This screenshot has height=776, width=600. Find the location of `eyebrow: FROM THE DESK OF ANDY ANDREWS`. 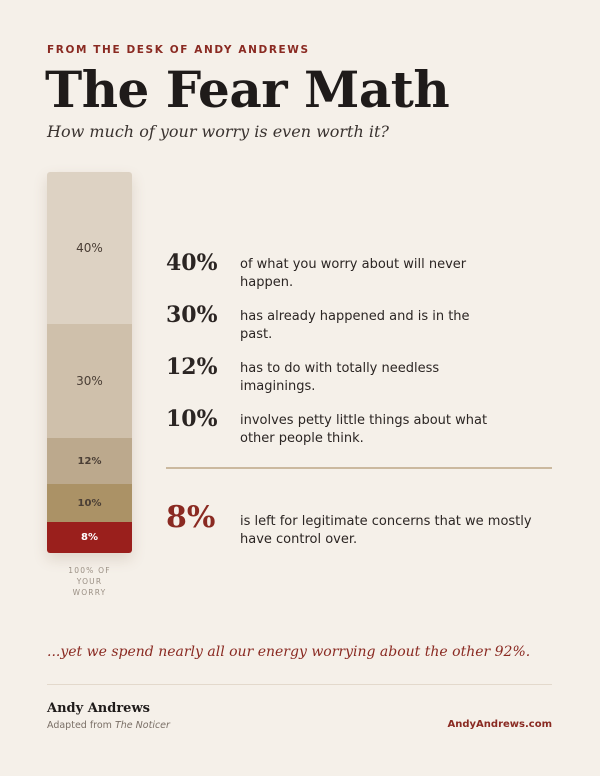

eyebrow: FROM THE DESK OF ANDY ANDREWS is located at coordinates (178, 50).